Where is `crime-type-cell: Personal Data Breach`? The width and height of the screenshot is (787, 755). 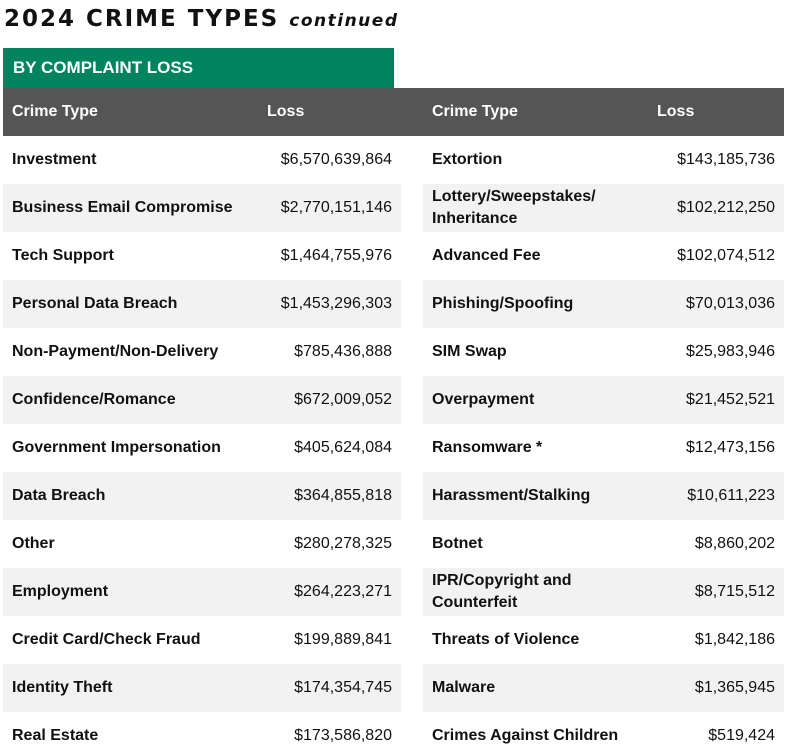
crime-type-cell: Personal Data Breach is located at coordinates (95, 303).